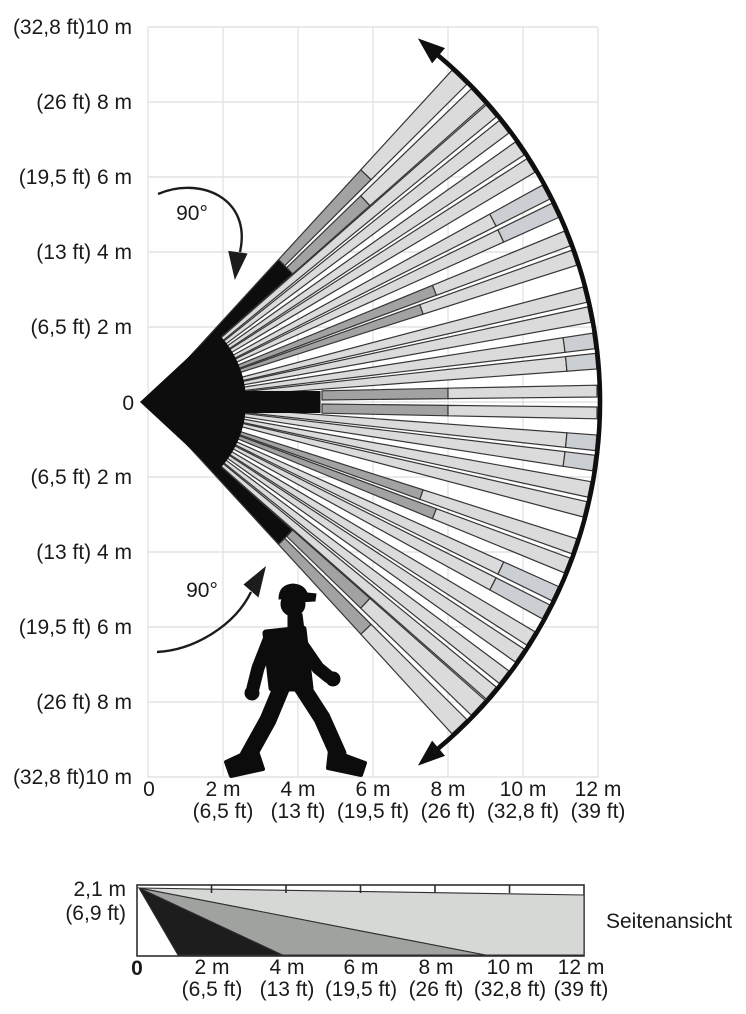 Image resolution: width=746 pixels, height=1014 pixels. What do you see at coordinates (598, 789) in the screenshot?
I see `x-axis-label-m: 12 m` at bounding box center [598, 789].